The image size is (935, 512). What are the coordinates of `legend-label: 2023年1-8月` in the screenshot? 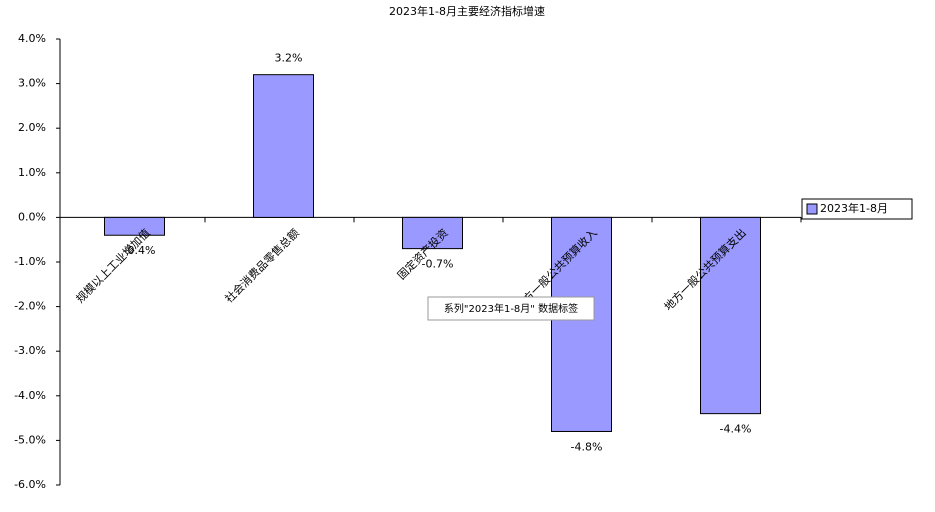 It's located at (854, 208).